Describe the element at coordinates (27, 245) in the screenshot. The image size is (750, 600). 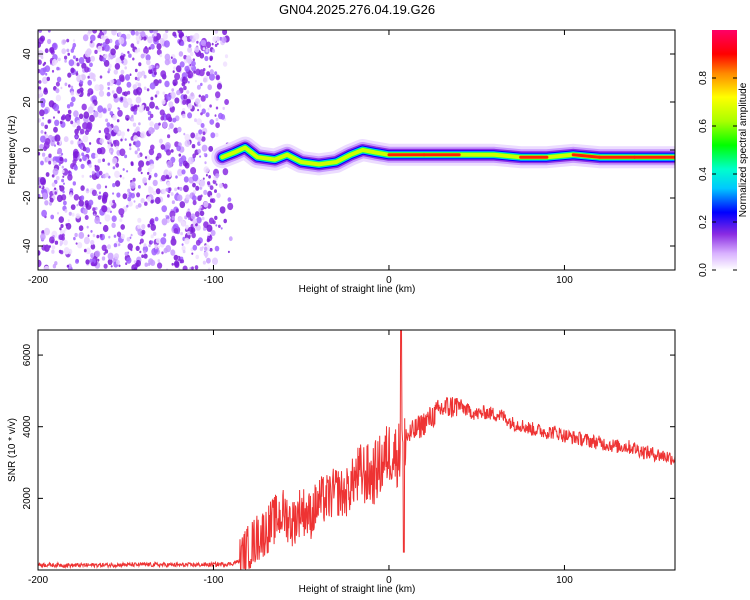
I see `y-tick-label: -40` at that location.